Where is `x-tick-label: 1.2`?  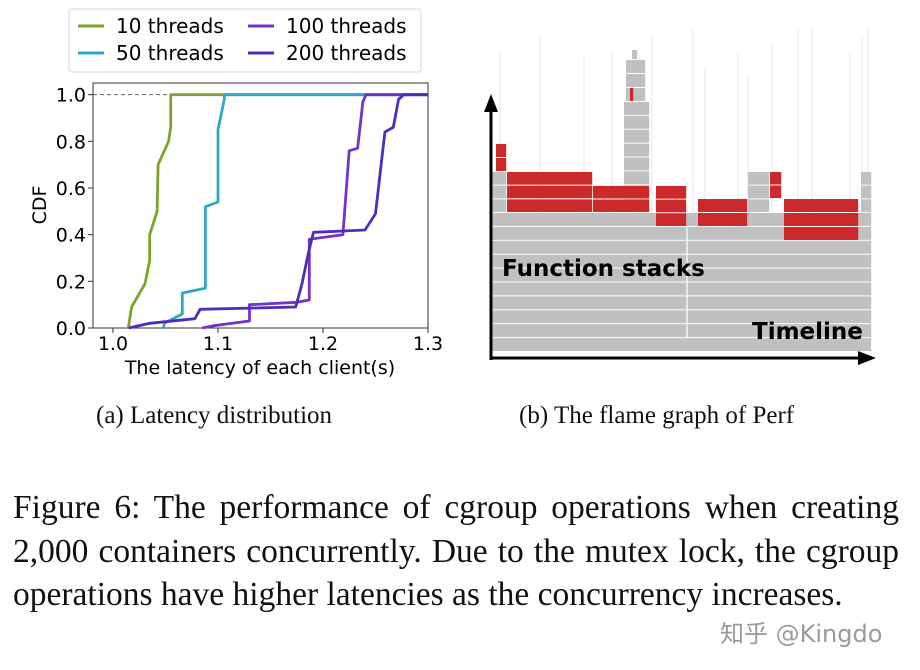
x-tick-label: 1.2 is located at coordinates (323, 344).